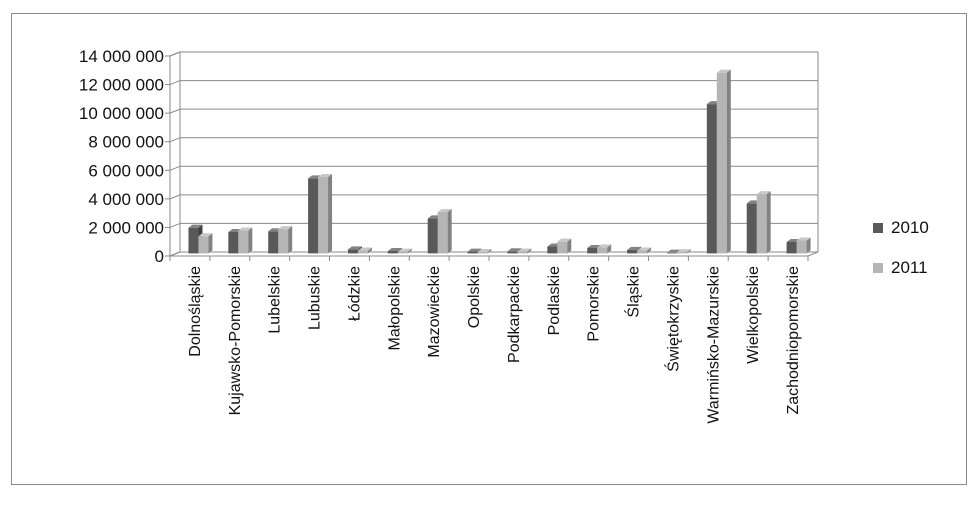  Describe the element at coordinates (354, 293) in the screenshot. I see `x-category-label: Łódzkie` at that location.